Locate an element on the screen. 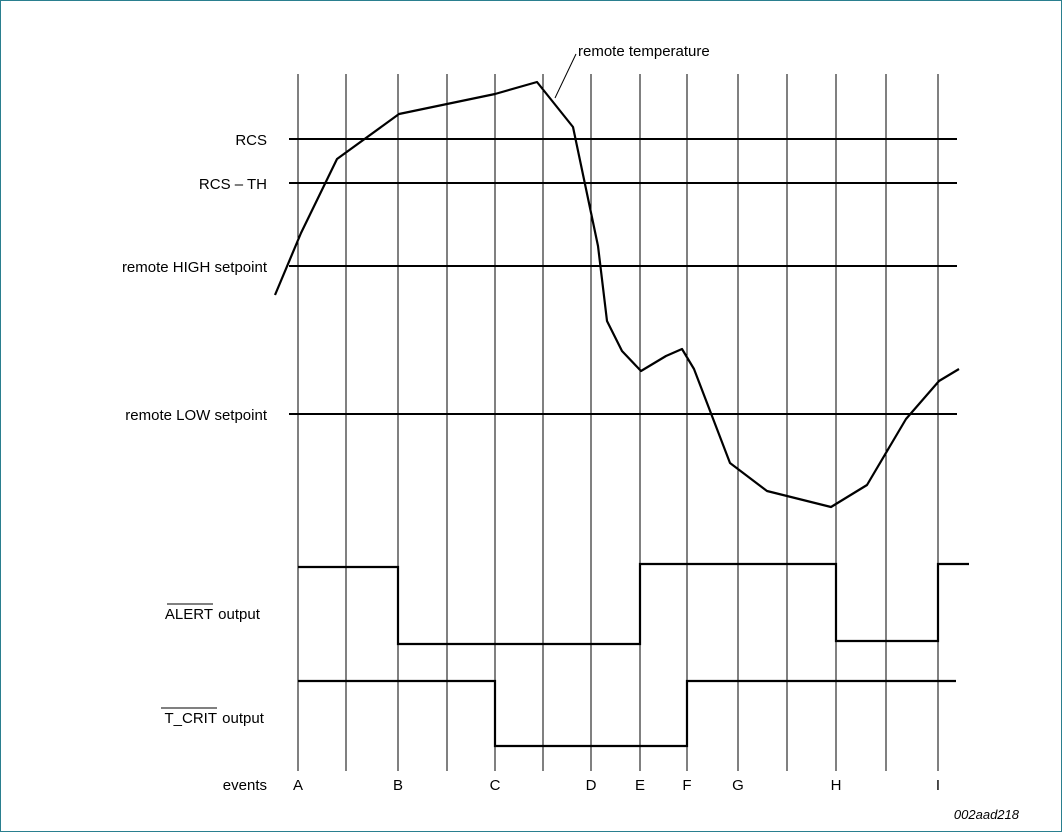 The image size is (1062, 833). event-label: F is located at coordinates (686, 785).